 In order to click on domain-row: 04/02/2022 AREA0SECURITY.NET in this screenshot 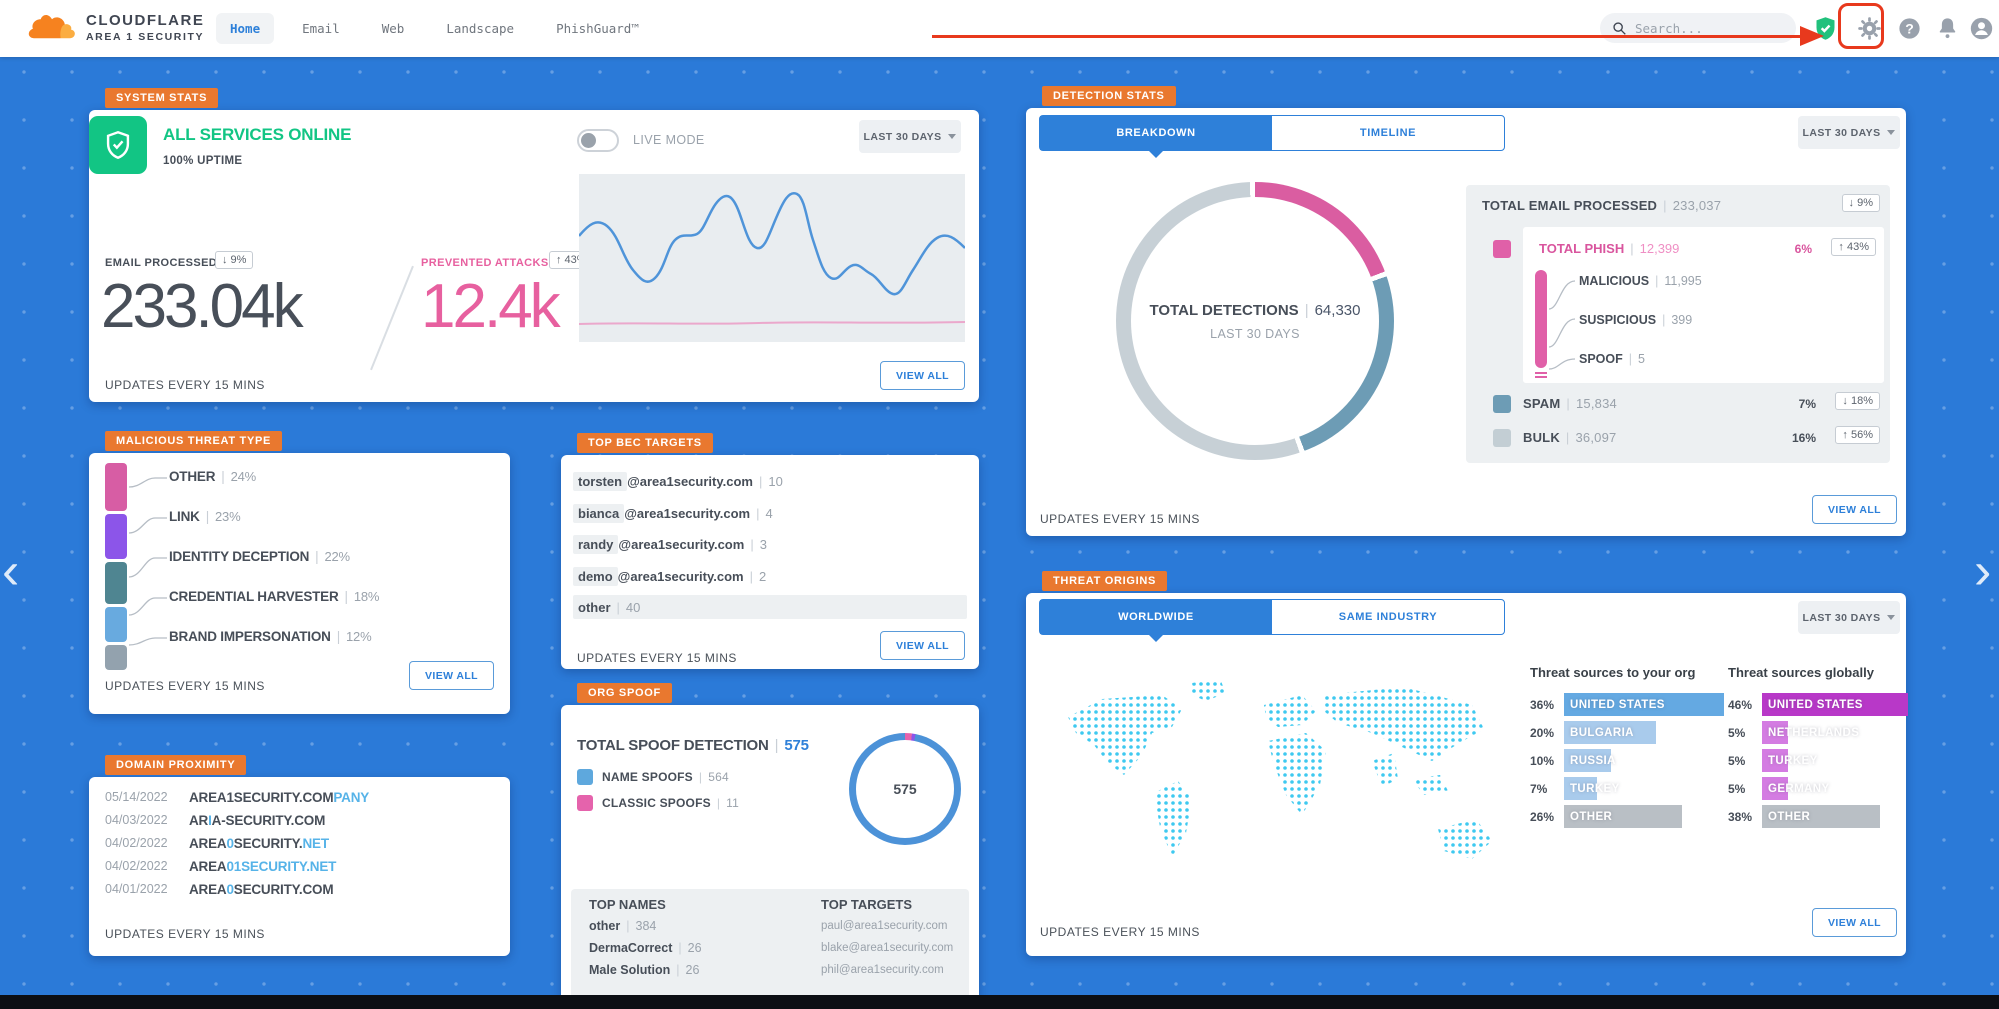, I will do `click(217, 843)`.